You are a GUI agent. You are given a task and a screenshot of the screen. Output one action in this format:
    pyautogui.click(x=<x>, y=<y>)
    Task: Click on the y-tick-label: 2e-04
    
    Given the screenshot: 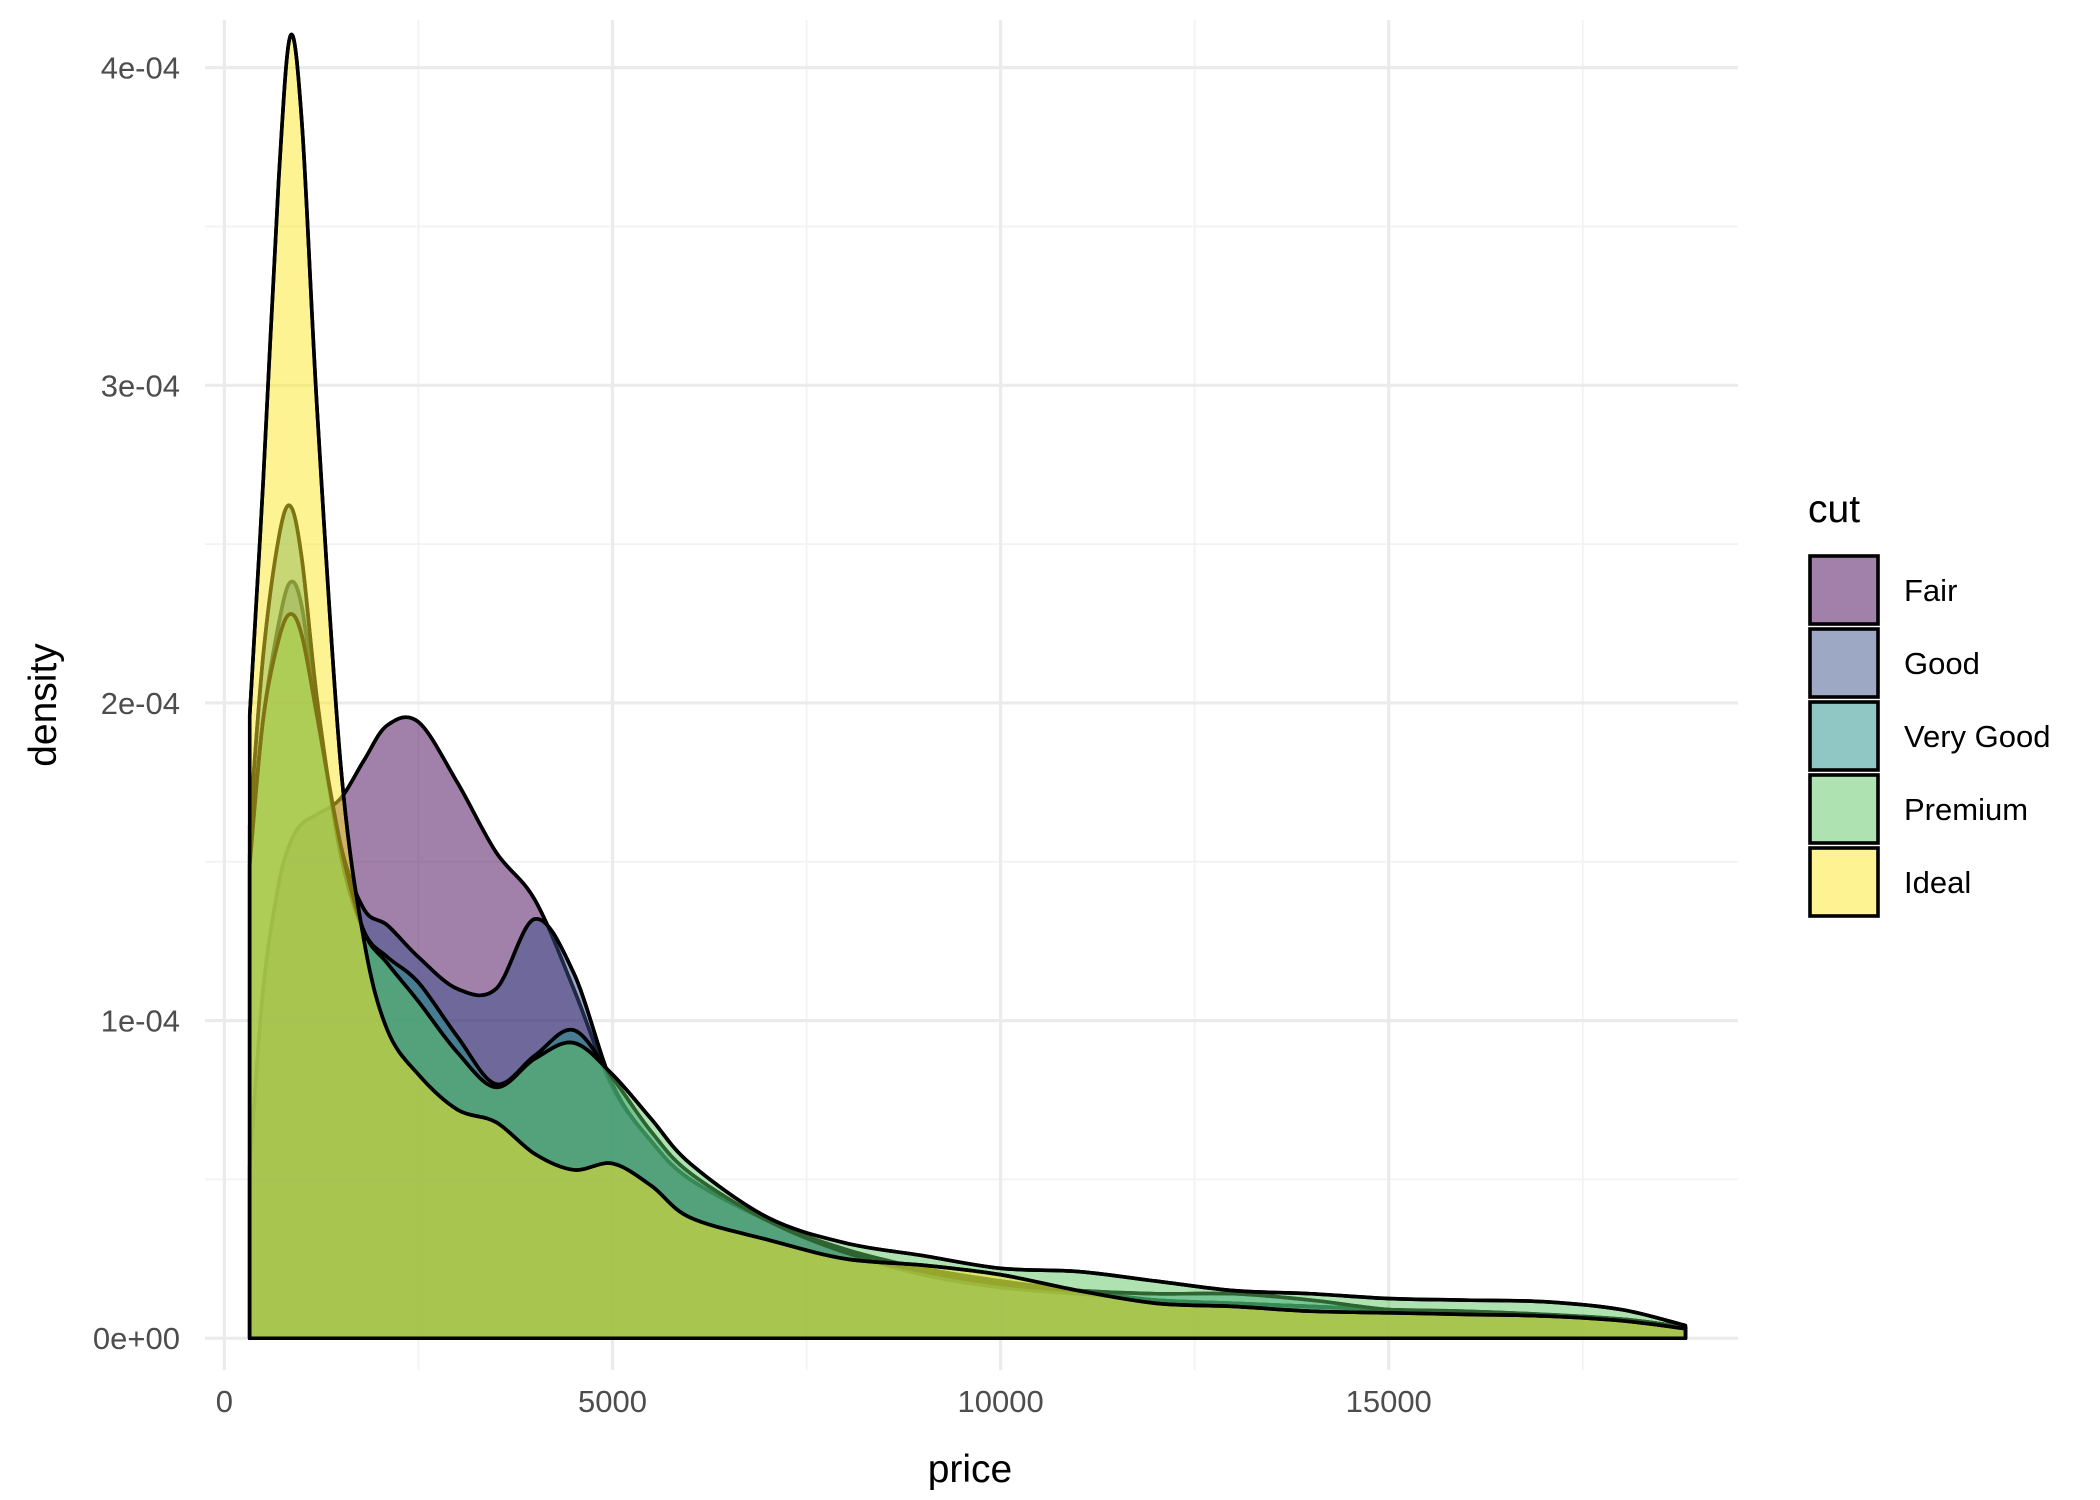 What is the action you would take?
    pyautogui.click(x=140, y=703)
    